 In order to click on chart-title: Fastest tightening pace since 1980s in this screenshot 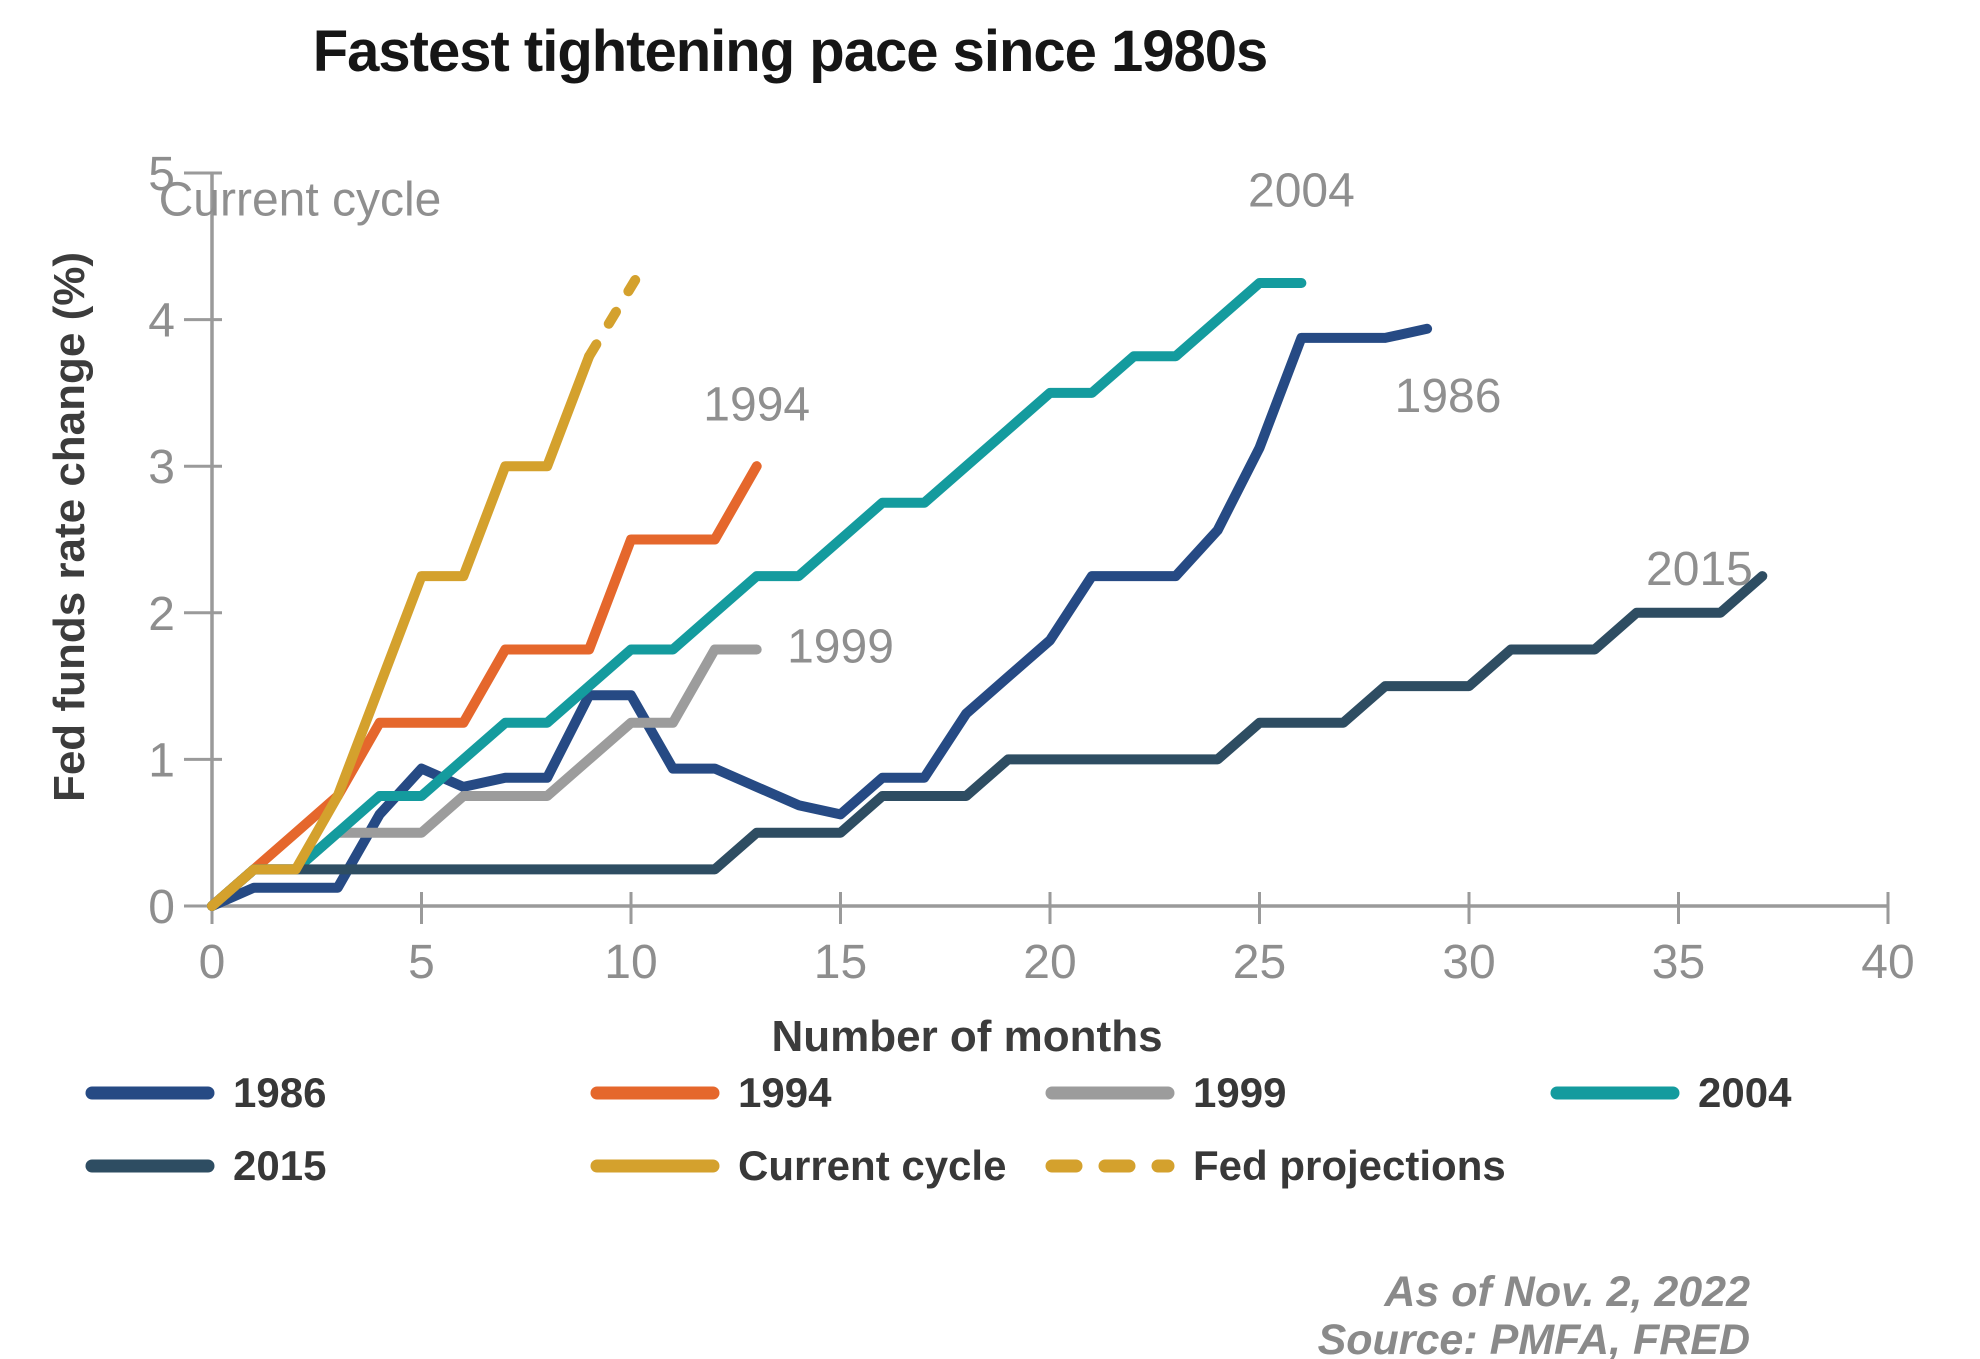, I will do `click(790, 51)`.